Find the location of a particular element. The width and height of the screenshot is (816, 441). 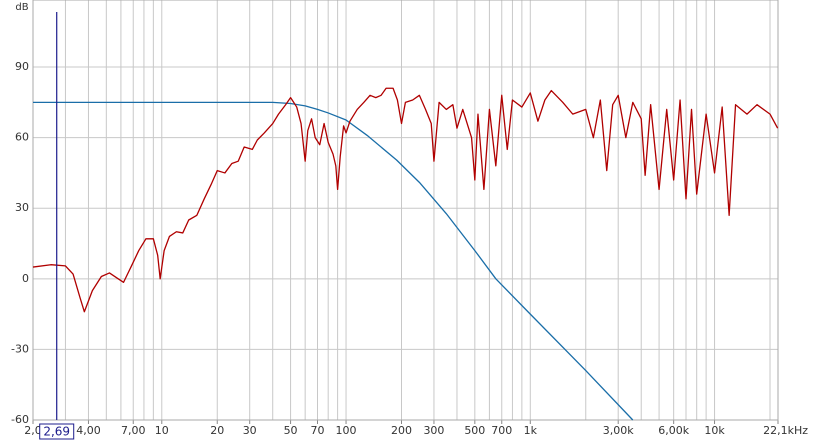

y-tick-label: 30 is located at coordinates (22, 207).